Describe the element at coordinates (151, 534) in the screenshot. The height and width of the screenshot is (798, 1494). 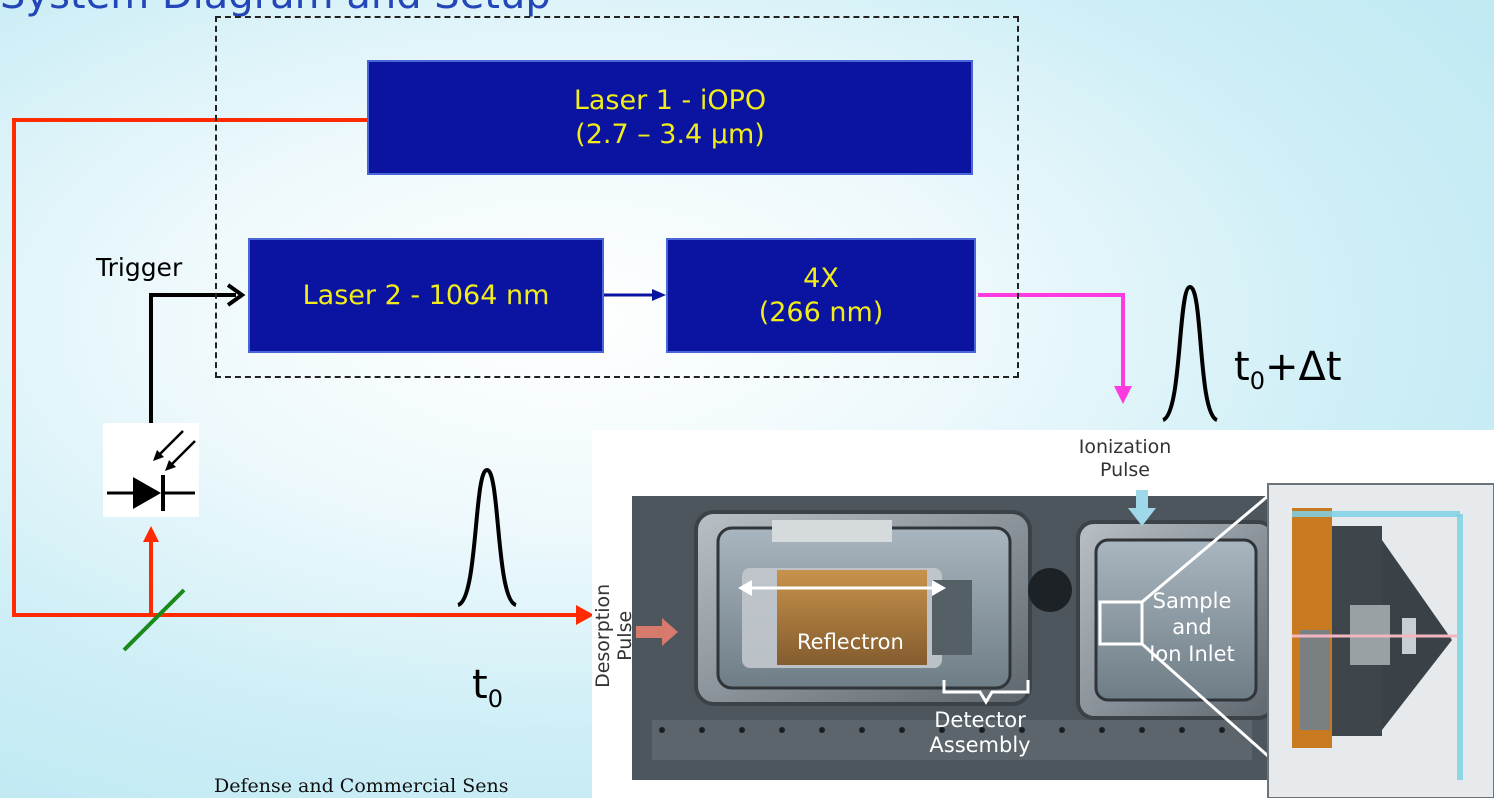
I see `pickoff-arrowhead` at that location.